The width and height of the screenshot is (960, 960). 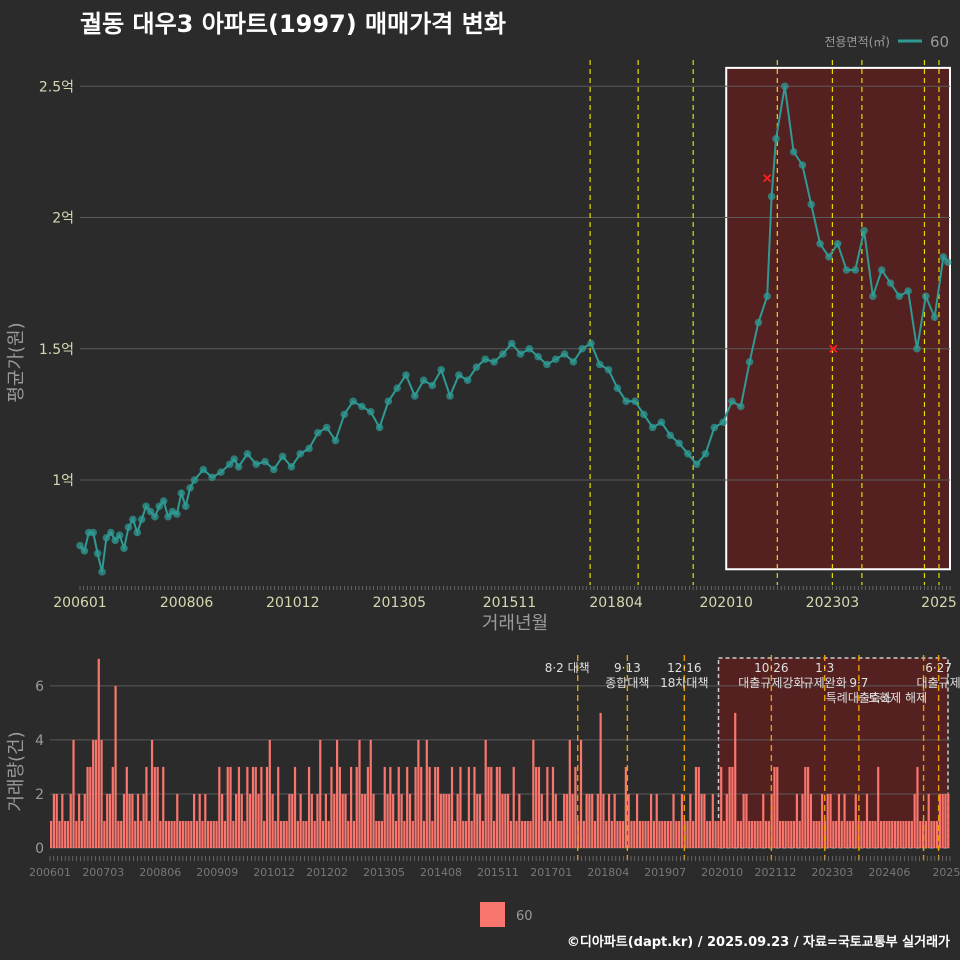 What do you see at coordinates (56, 87) in the screenshot?
I see `top-ytick-label: 2.5억` at bounding box center [56, 87].